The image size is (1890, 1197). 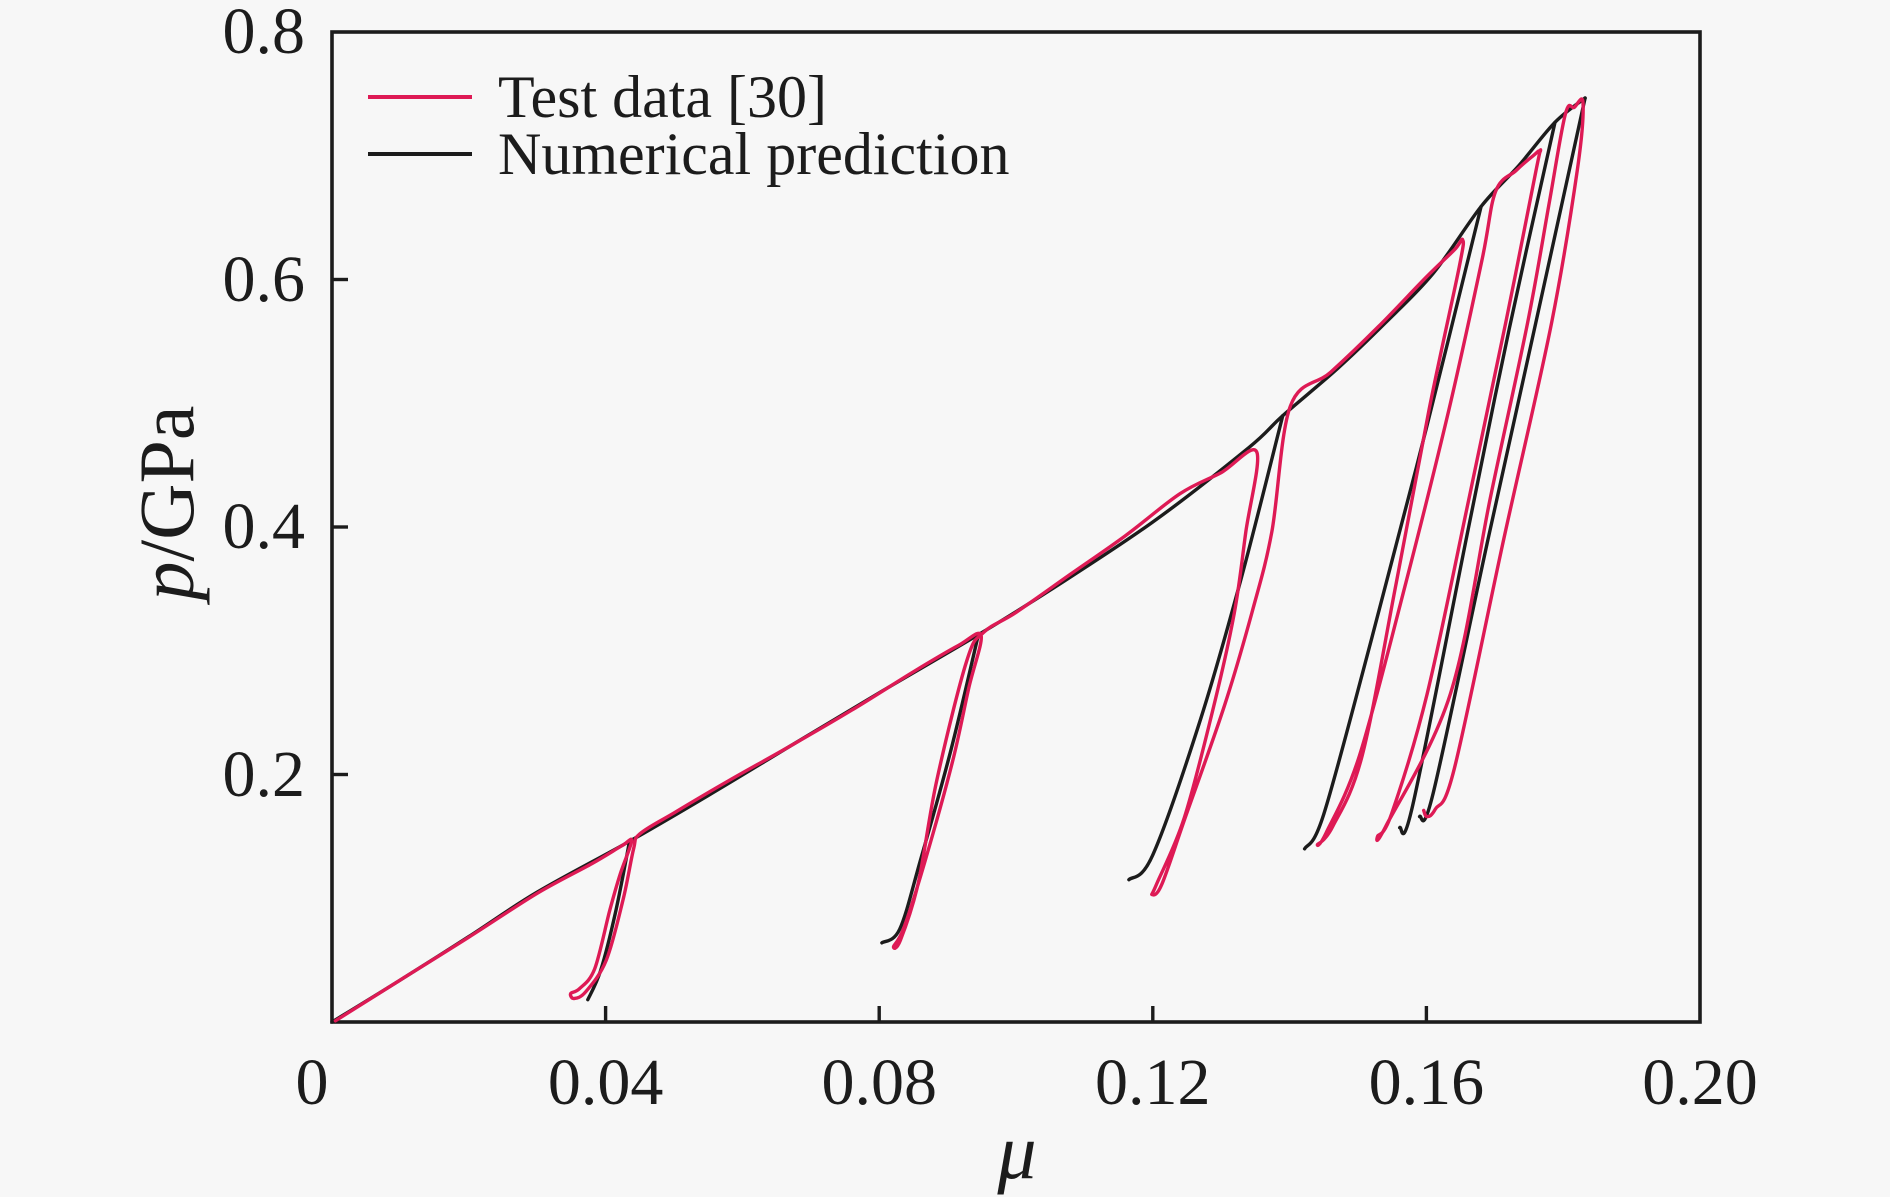 I want to click on legend-item-prediction: Numerical prediction, so click(x=688, y=154).